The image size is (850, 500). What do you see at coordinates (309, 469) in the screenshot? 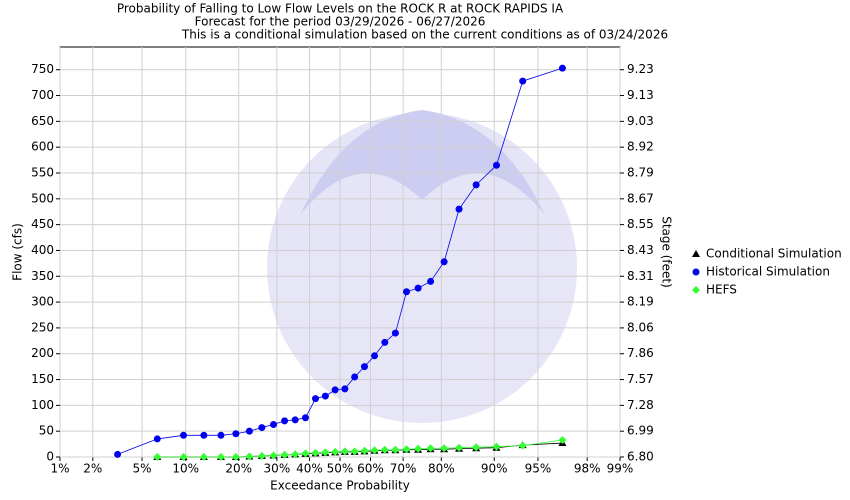
I see `x-tick-label: 40%` at bounding box center [309, 469].